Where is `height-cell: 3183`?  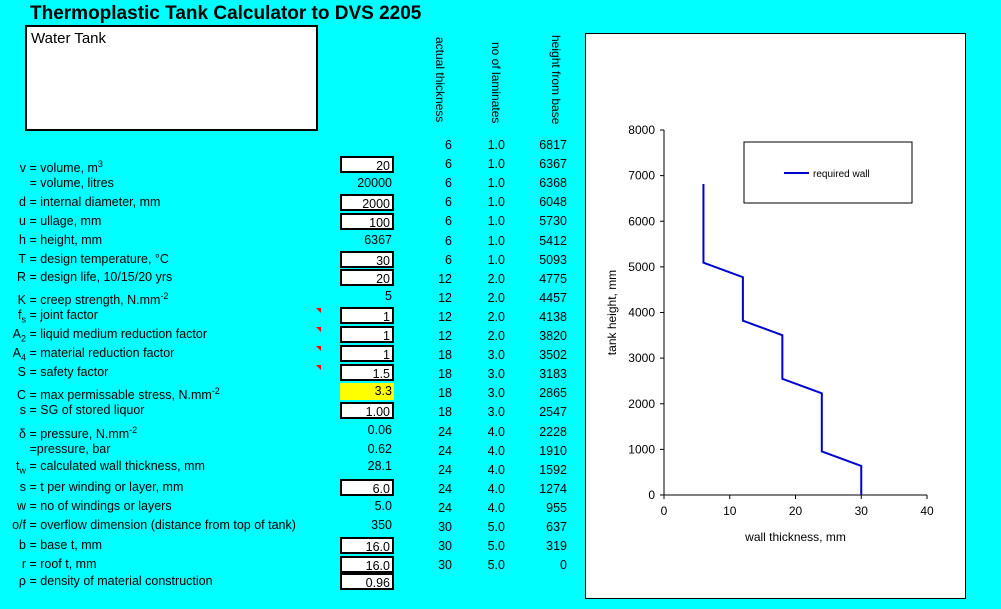
height-cell: 3183 is located at coordinates (553, 374).